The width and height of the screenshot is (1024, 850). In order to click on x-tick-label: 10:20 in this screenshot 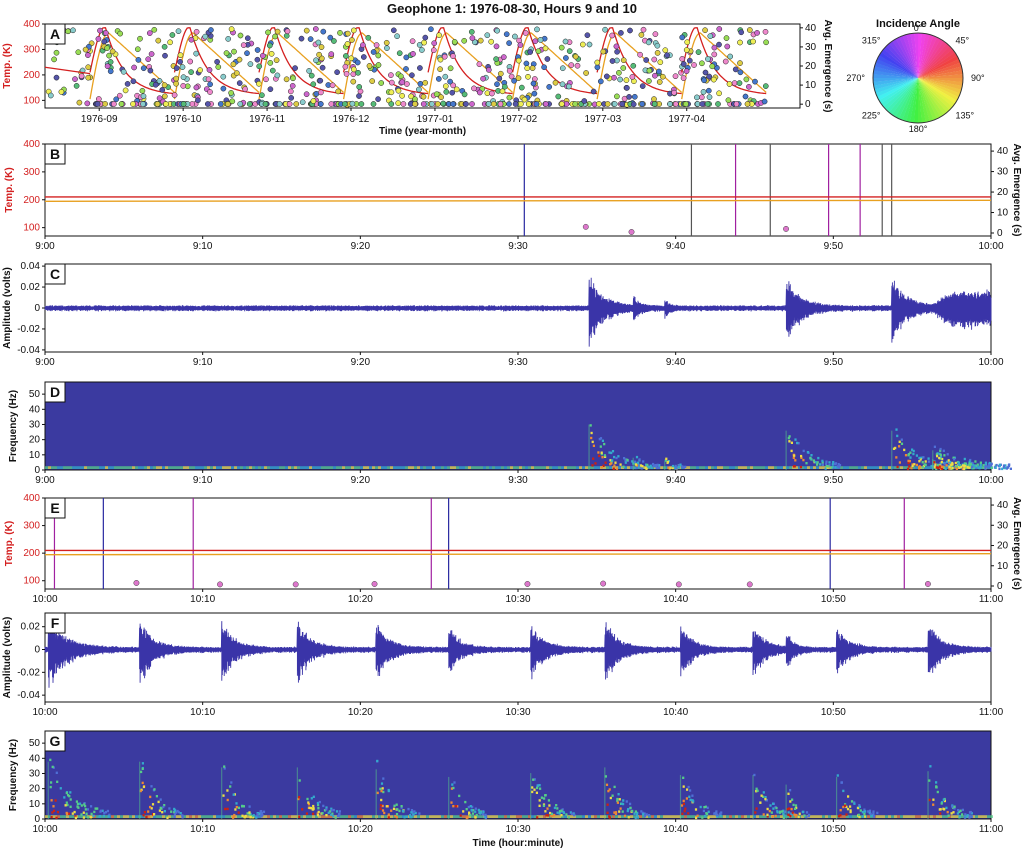, I will do `click(360, 599)`.